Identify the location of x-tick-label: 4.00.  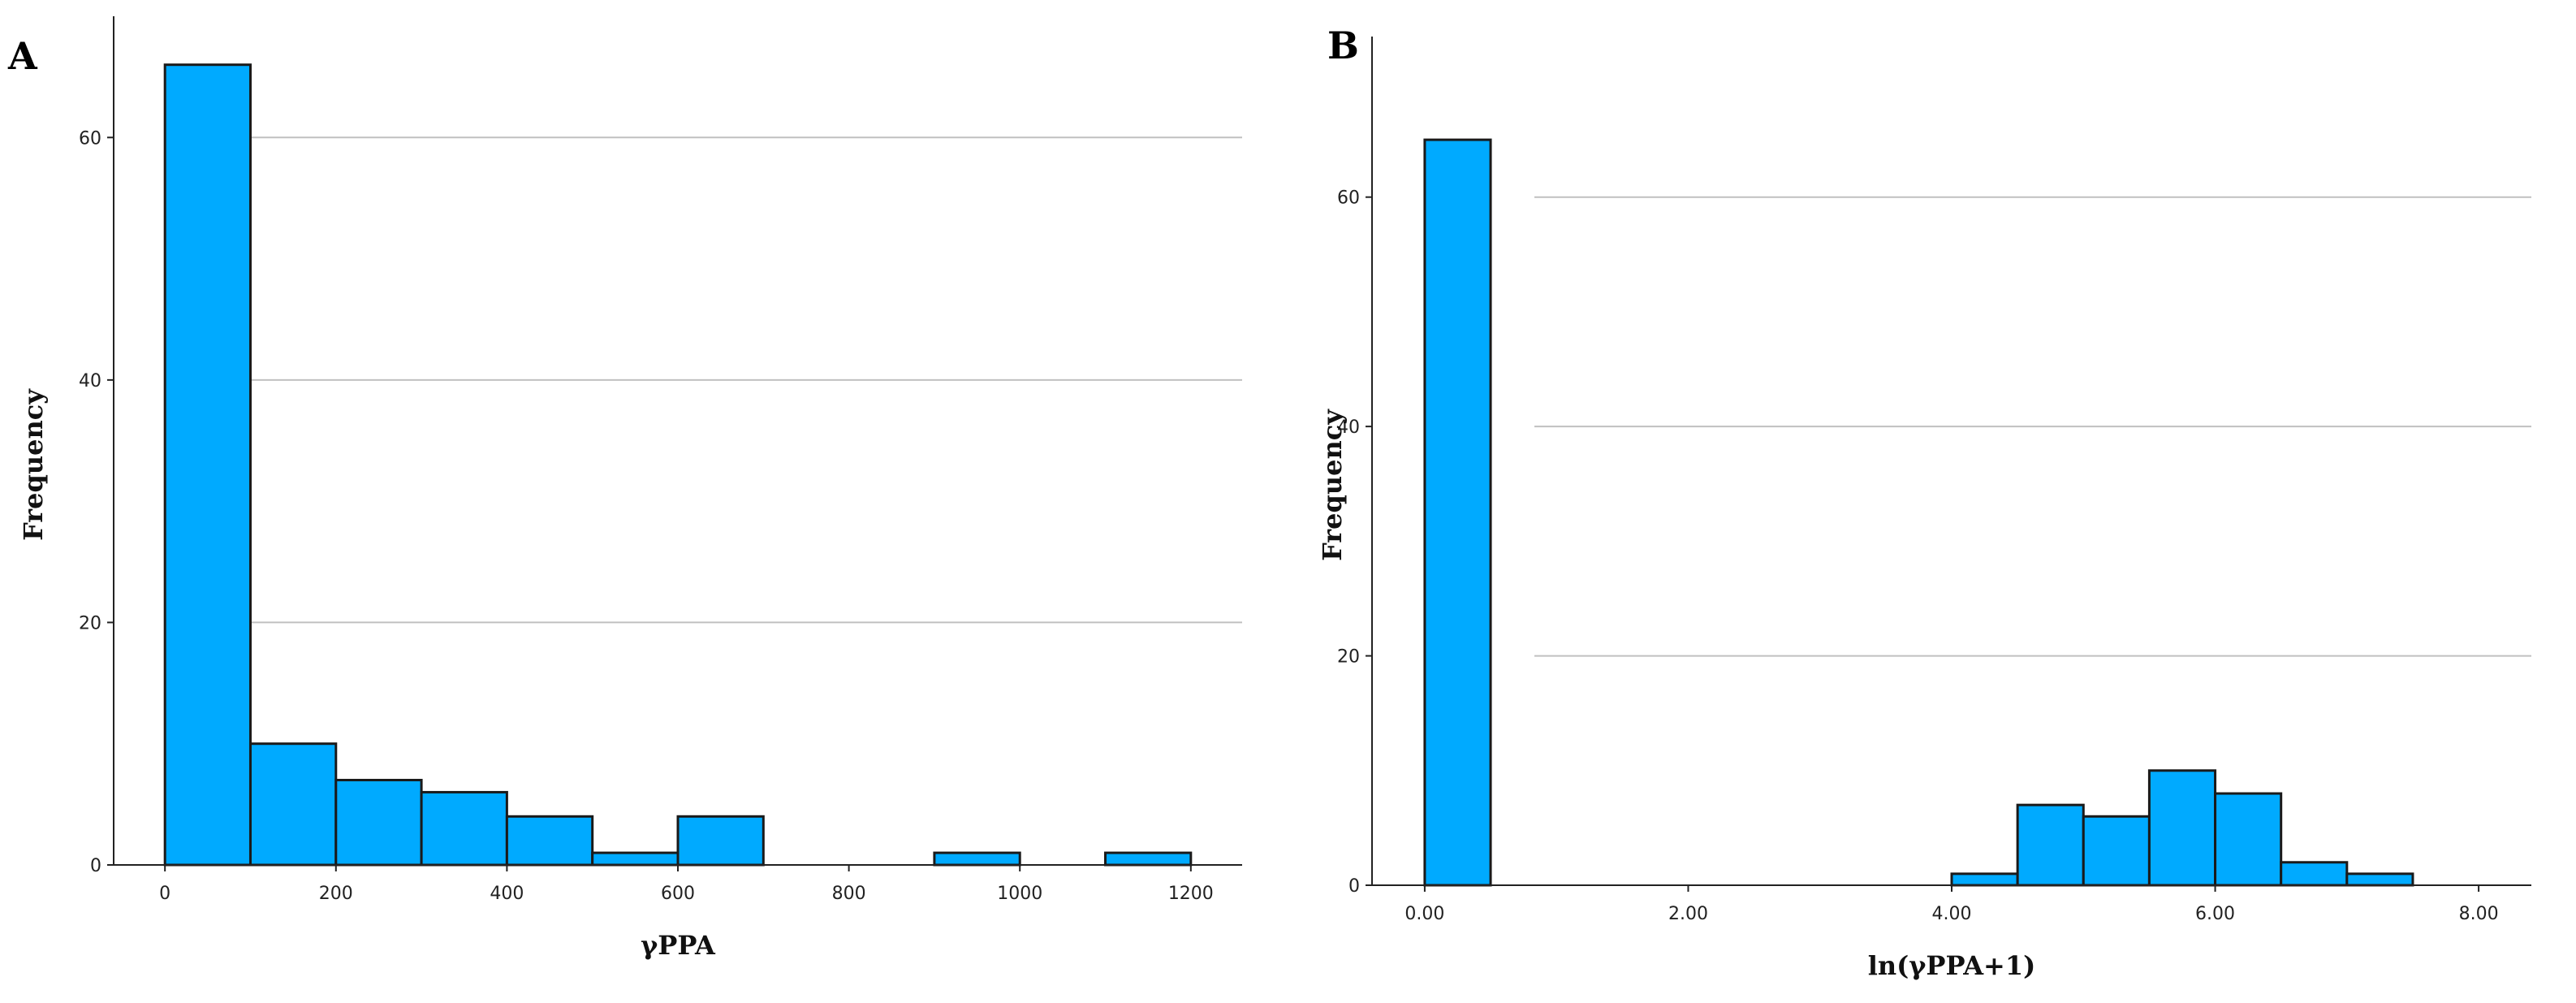
(1952, 914).